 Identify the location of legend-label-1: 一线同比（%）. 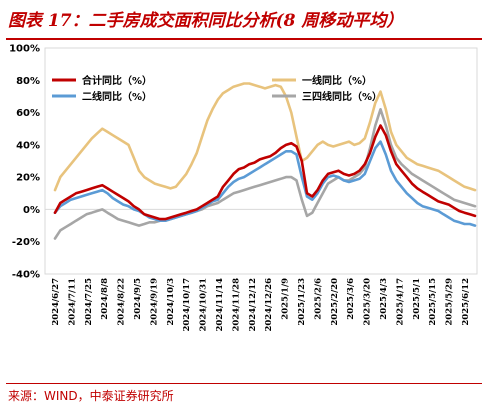
(337, 80).